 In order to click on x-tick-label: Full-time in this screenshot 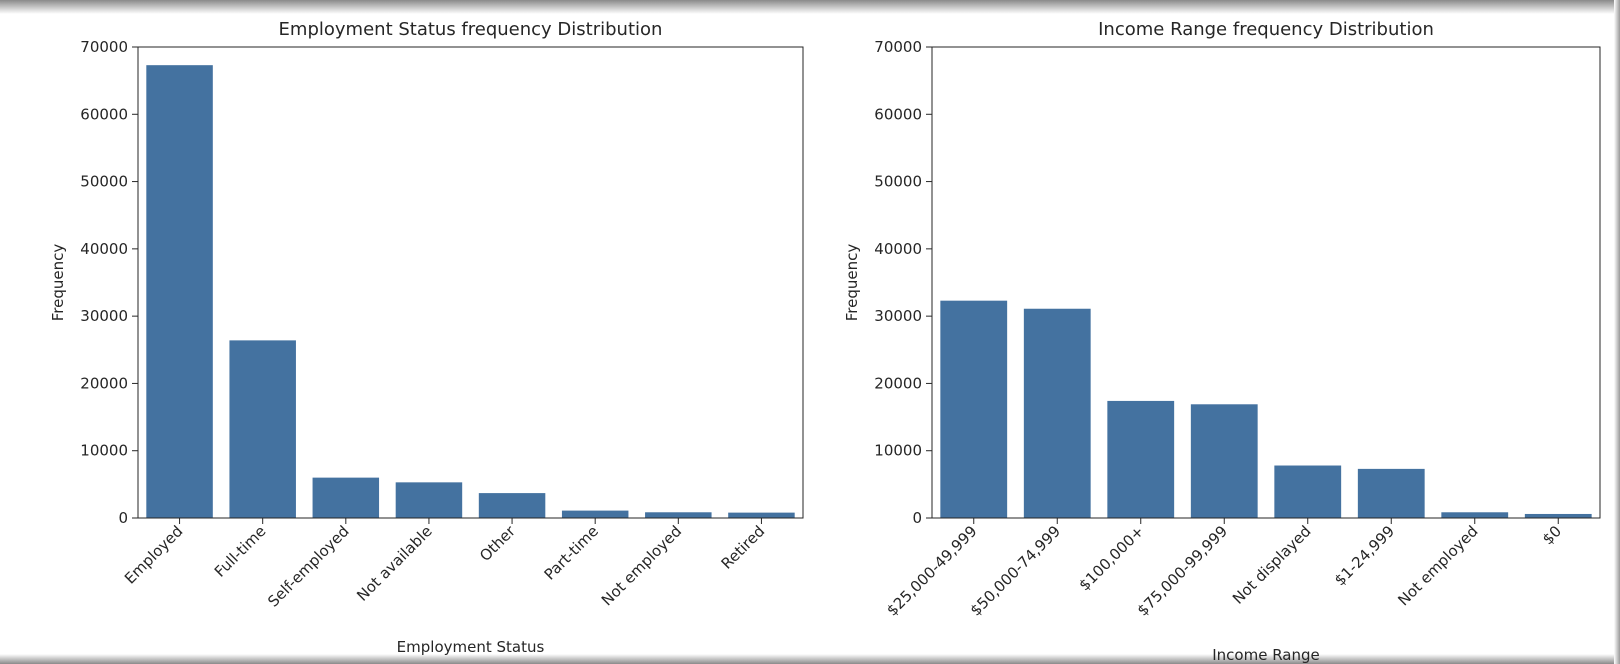, I will do `click(240, 551)`.